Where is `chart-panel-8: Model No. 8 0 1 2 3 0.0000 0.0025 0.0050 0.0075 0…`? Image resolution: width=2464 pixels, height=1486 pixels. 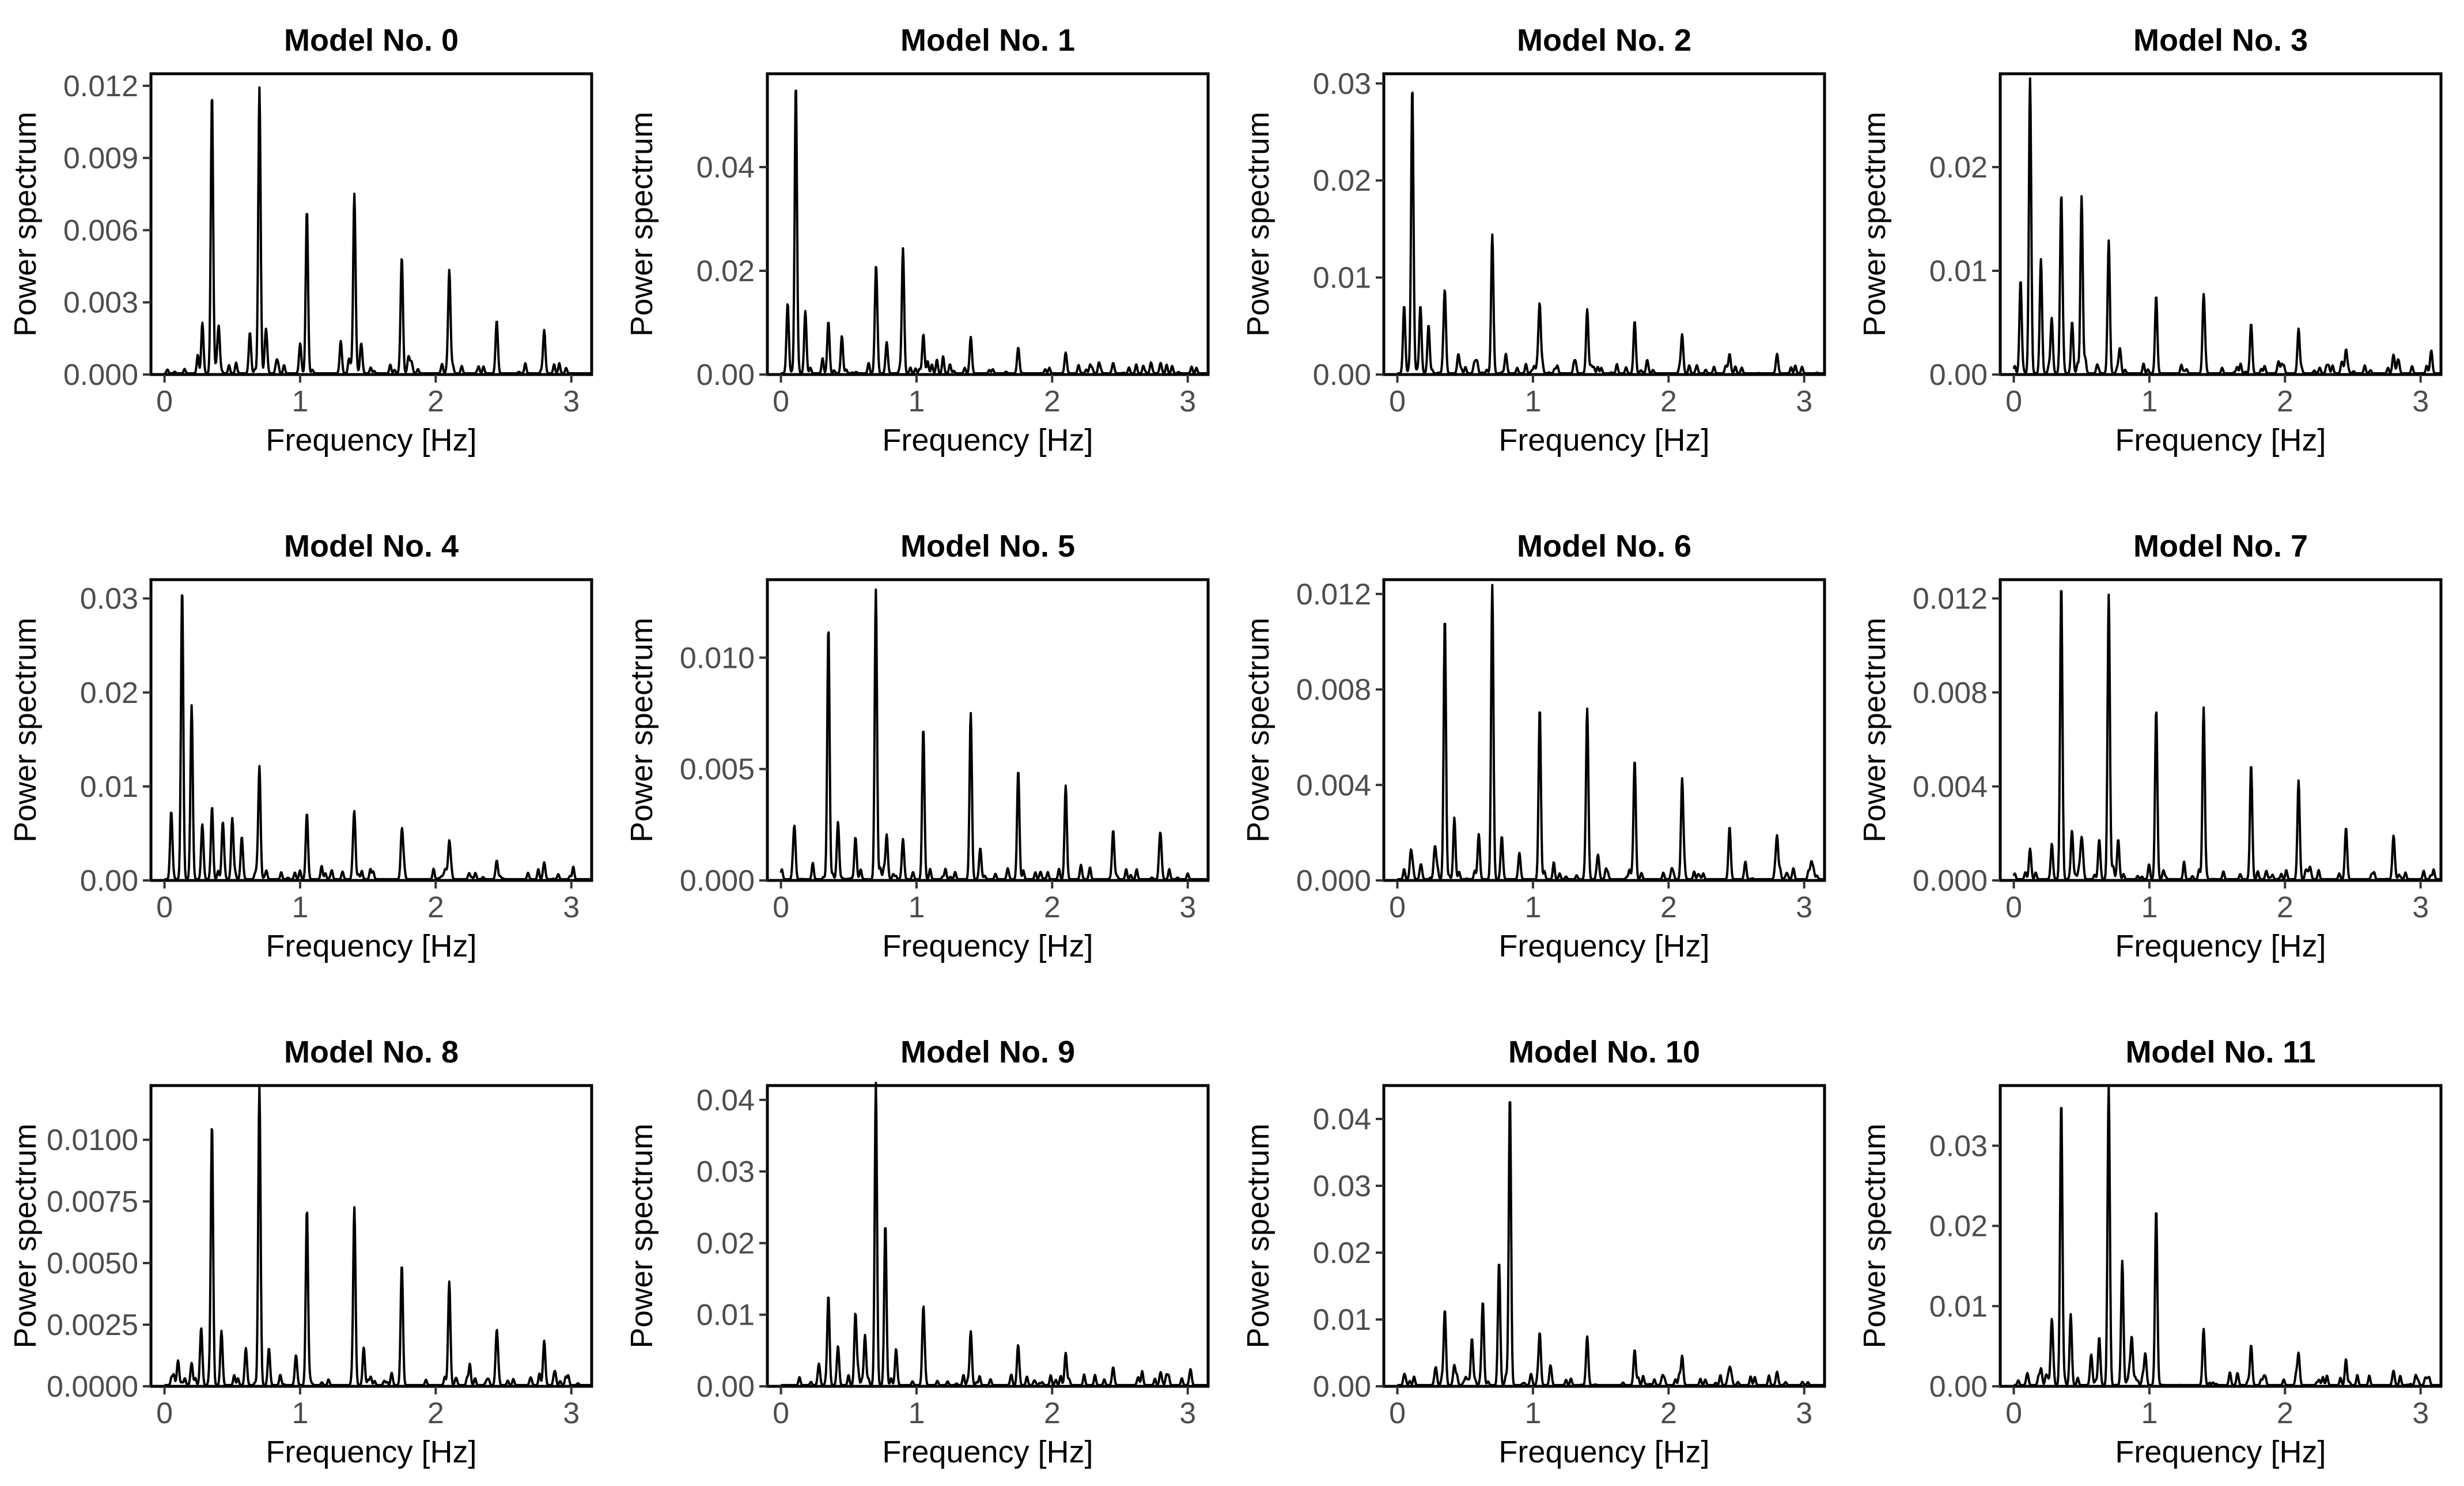 chart-panel-8: Model No. 8 0 1 2 3 0.0000 0.0025 0.0050 0.0075 0… is located at coordinates (300, 1252).